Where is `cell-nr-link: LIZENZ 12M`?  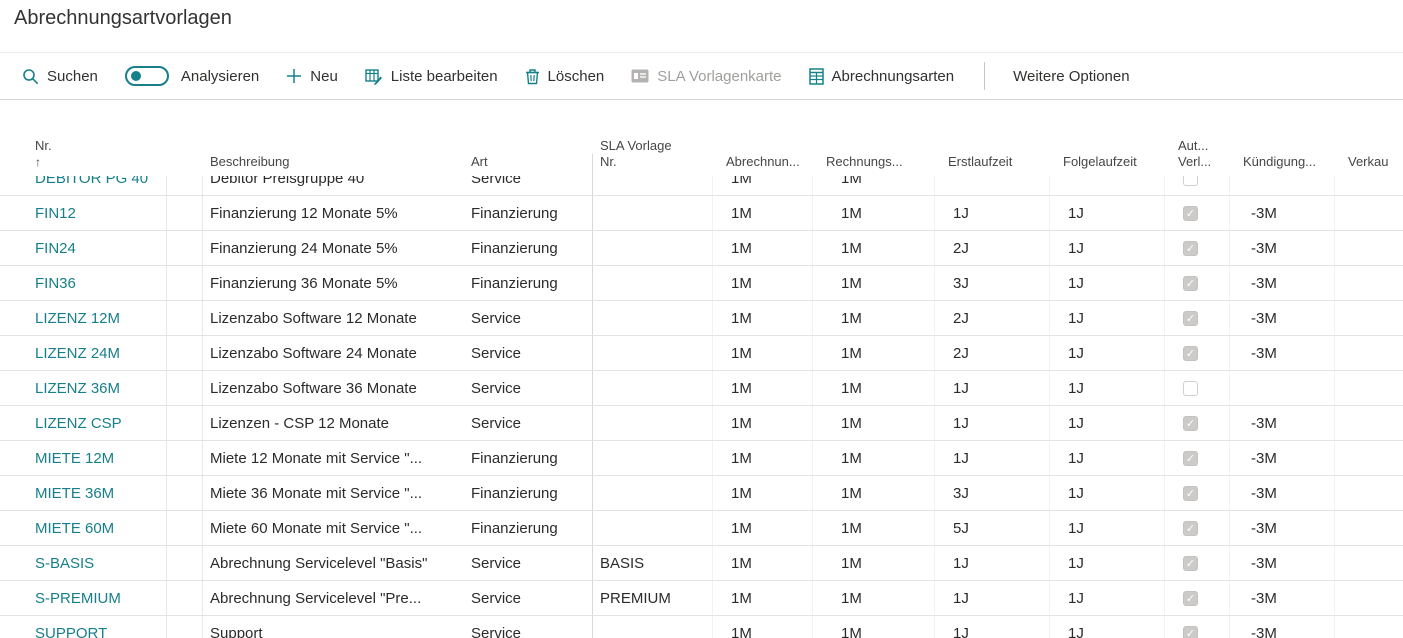 cell-nr-link: LIZENZ 12M is located at coordinates (98, 318).